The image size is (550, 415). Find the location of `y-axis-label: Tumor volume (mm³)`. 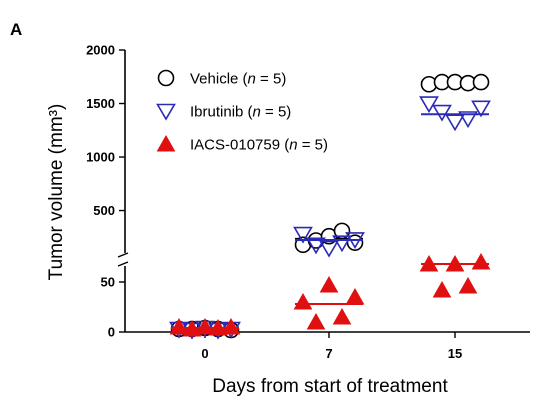

y-axis-label: Tumor volume (mm³) is located at coordinates (56, 192).